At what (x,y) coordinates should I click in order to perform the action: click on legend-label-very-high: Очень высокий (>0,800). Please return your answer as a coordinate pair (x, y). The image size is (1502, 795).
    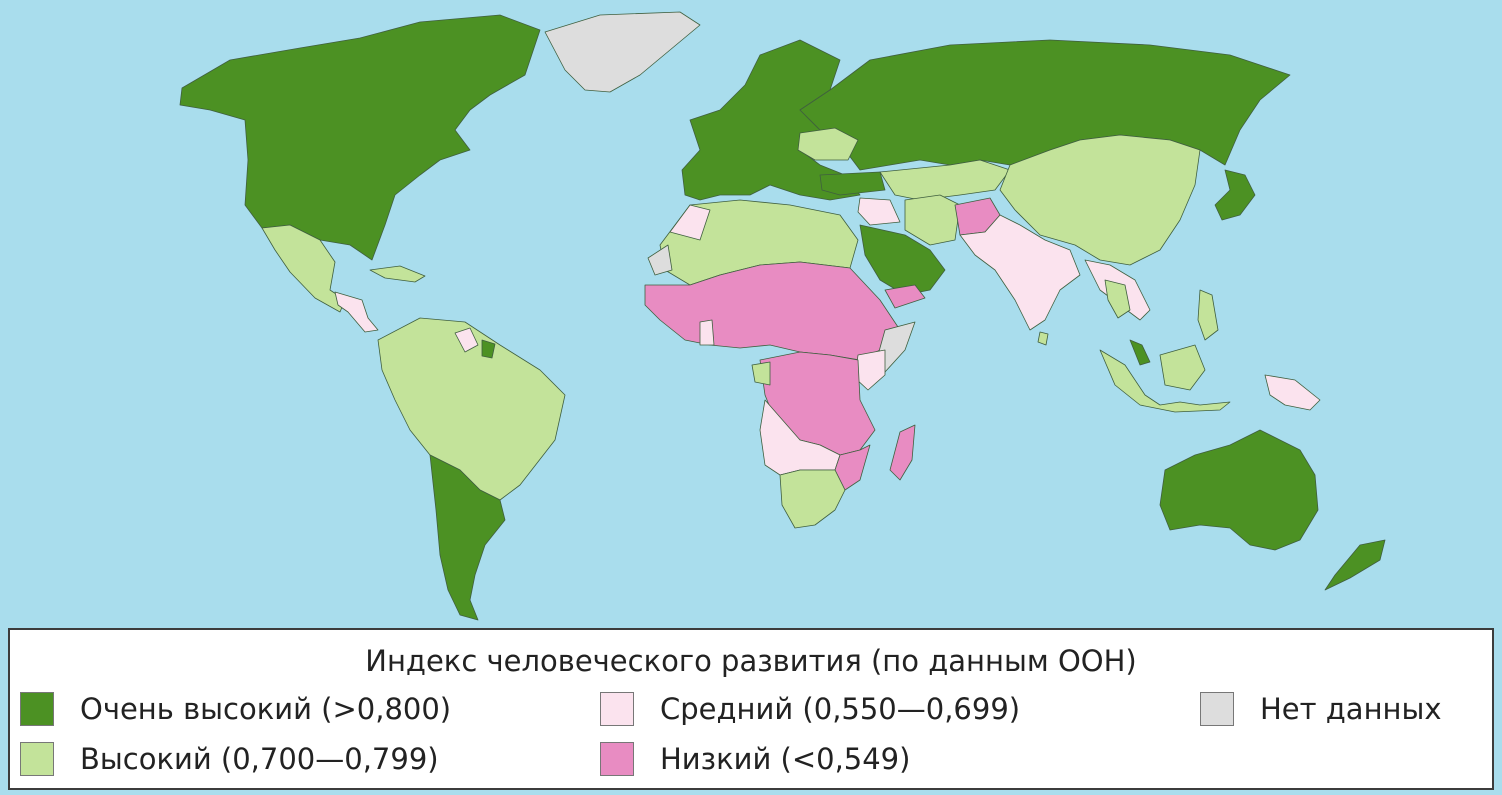
    Looking at the image, I should click on (266, 709).